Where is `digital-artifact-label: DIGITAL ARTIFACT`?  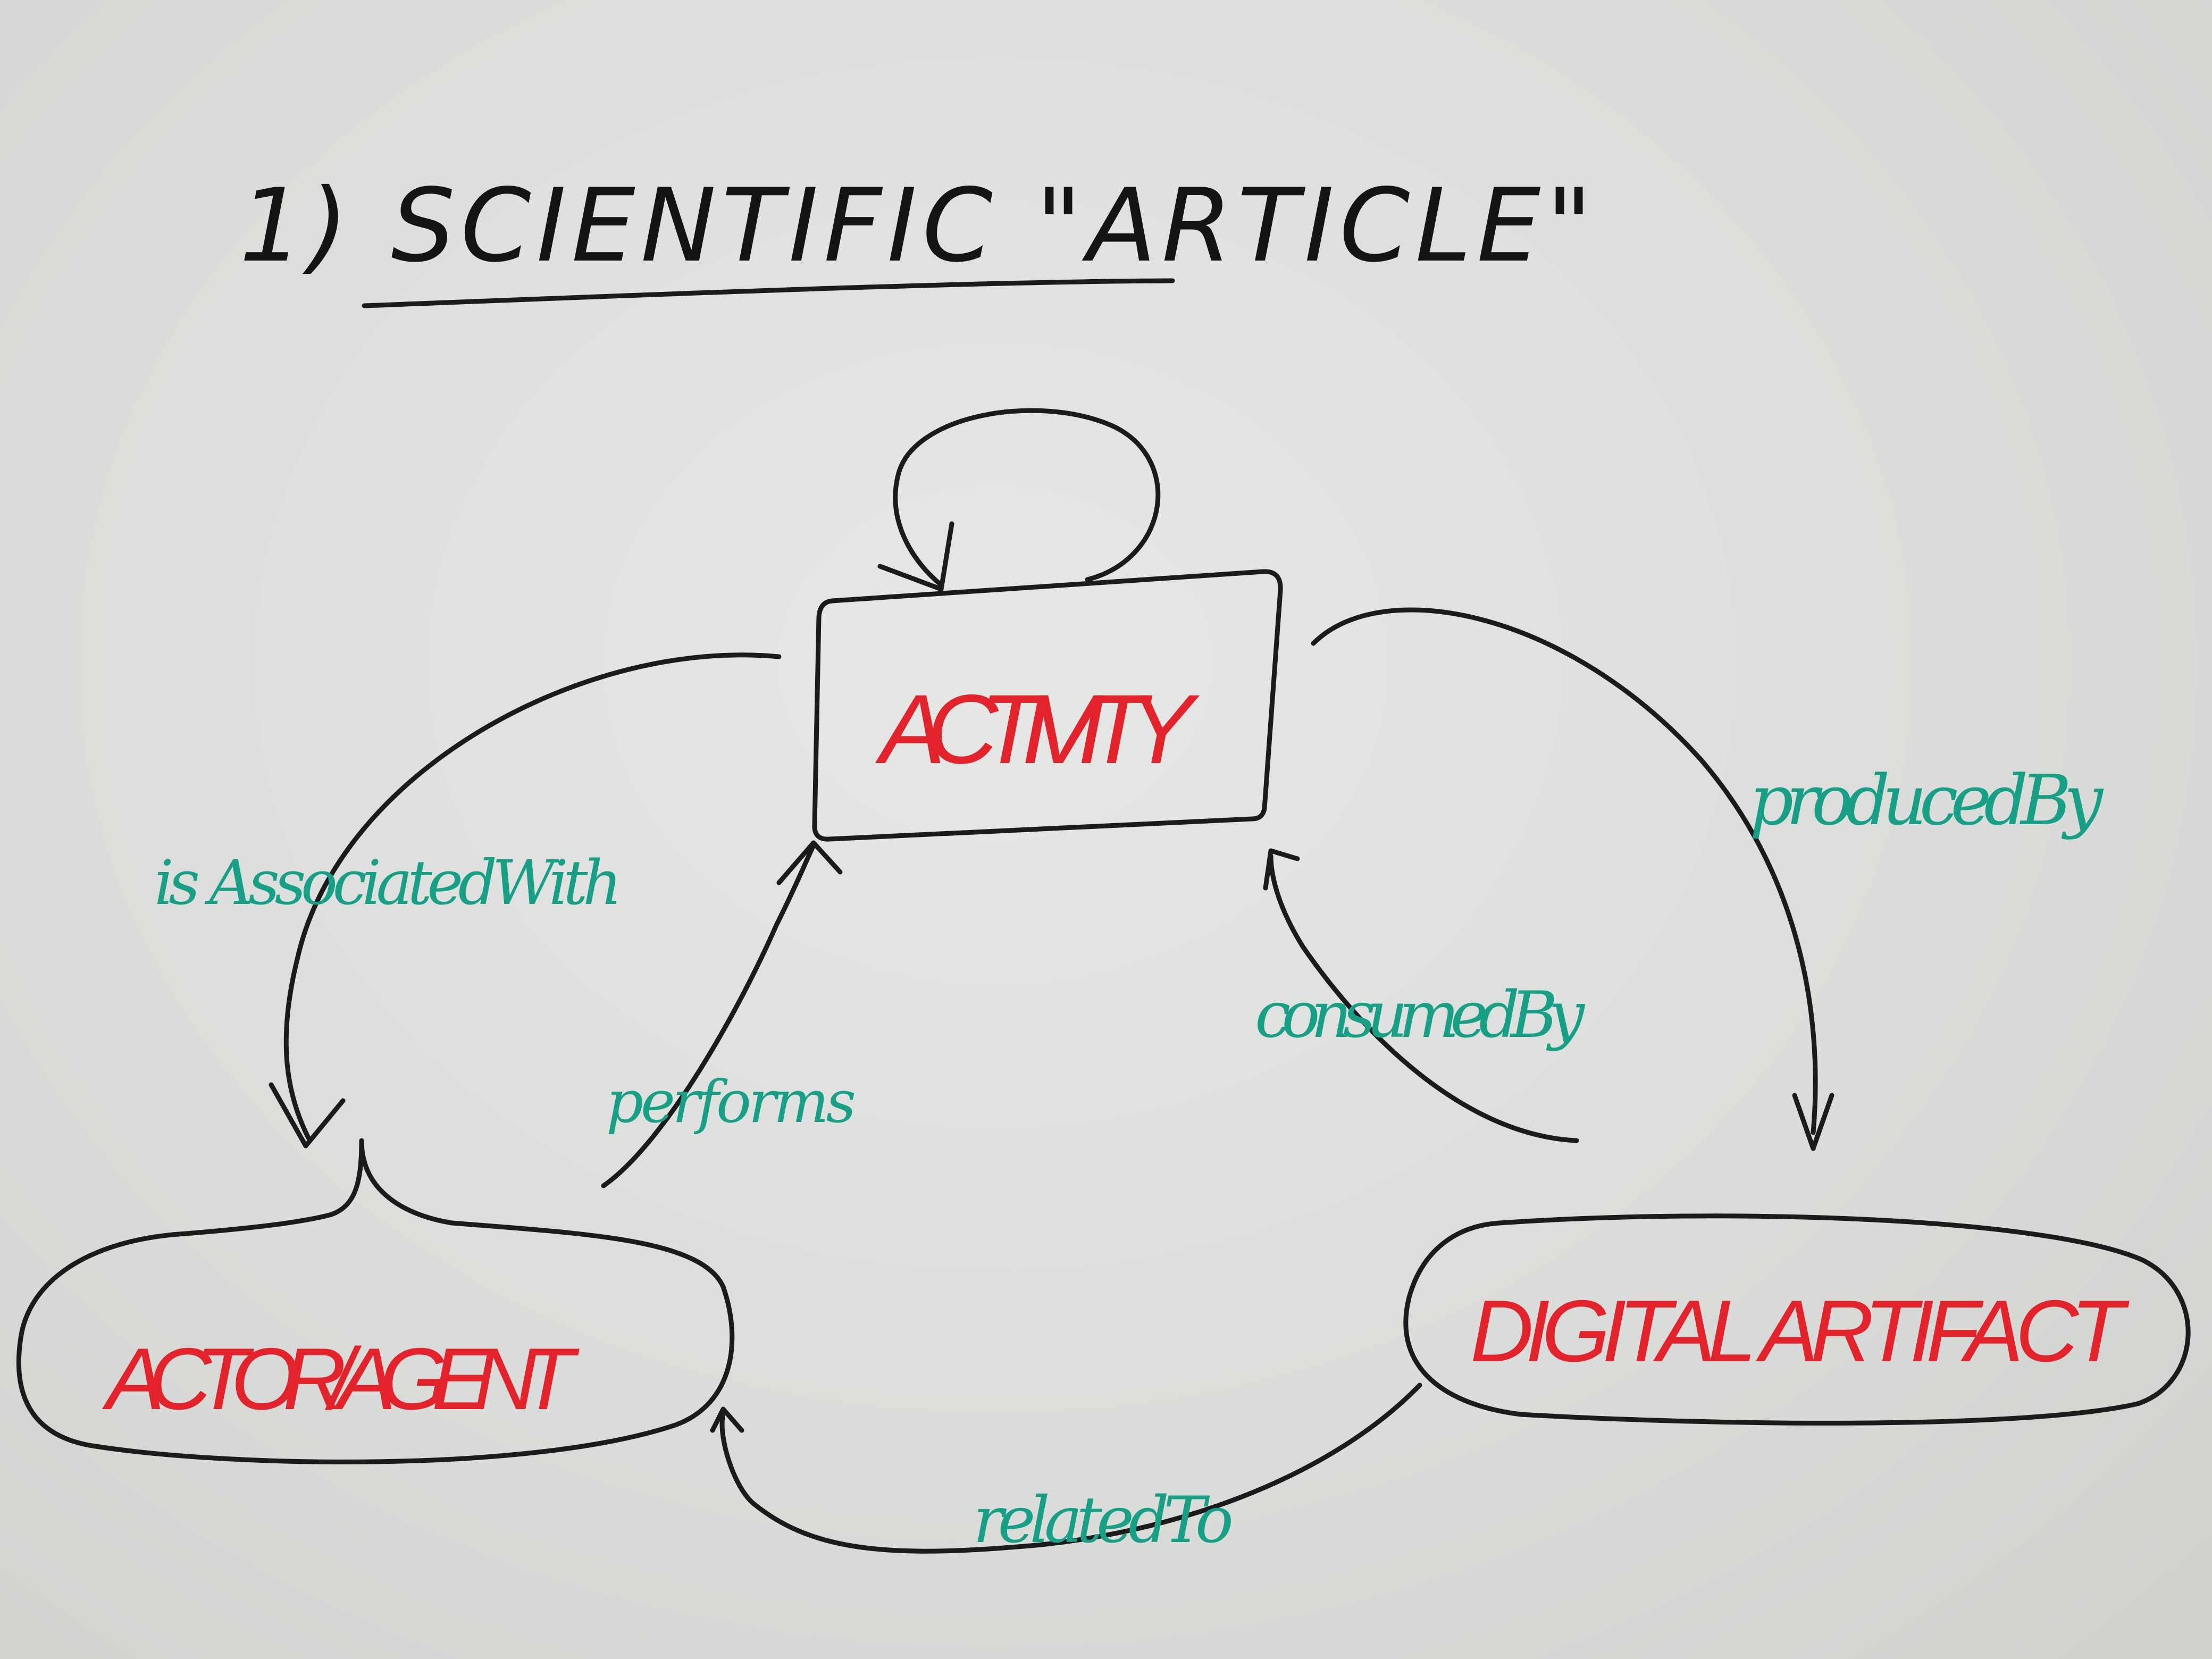 digital-artifact-label: DIGITAL ARTIFACT is located at coordinates (1800, 1331).